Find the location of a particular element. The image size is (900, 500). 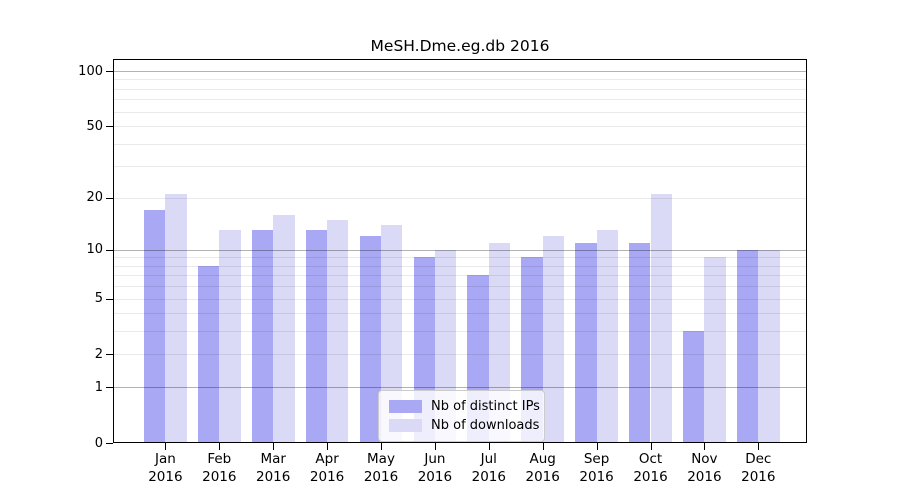

bar-distinct-ips-sep is located at coordinates (586, 342).